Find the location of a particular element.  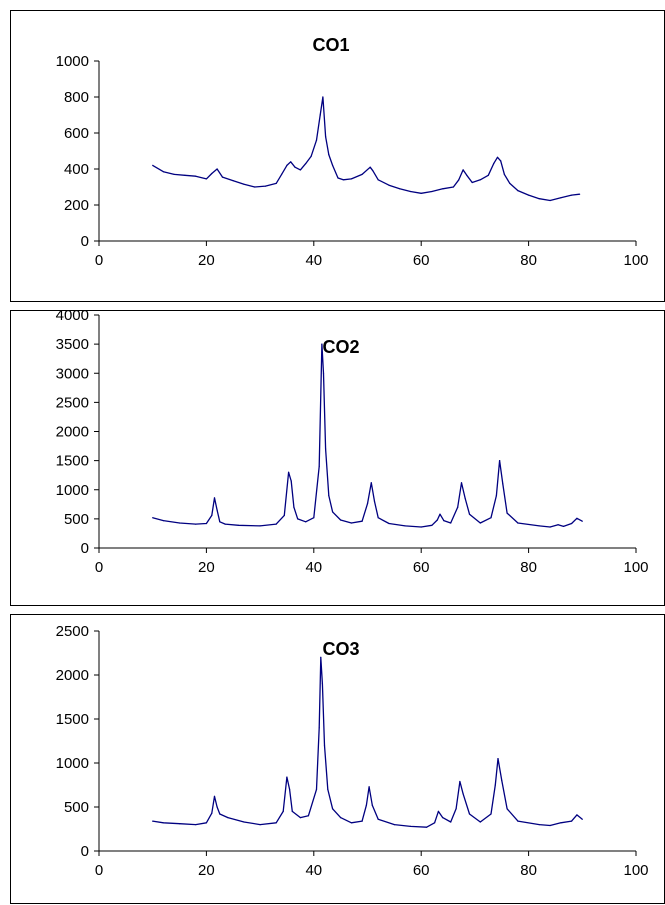

y-tick-label: 1000 is located at coordinates (72, 61).